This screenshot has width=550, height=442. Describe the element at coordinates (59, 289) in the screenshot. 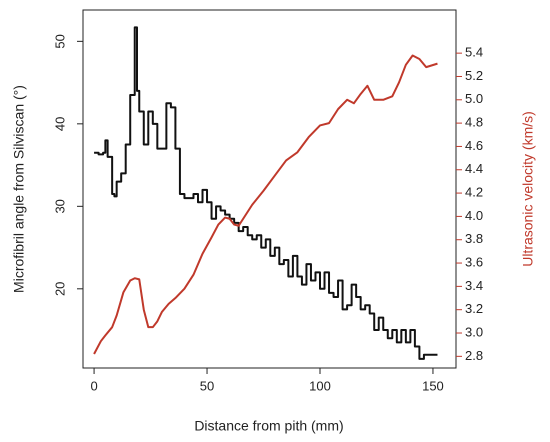

I see `y-tick-label: 20` at that location.